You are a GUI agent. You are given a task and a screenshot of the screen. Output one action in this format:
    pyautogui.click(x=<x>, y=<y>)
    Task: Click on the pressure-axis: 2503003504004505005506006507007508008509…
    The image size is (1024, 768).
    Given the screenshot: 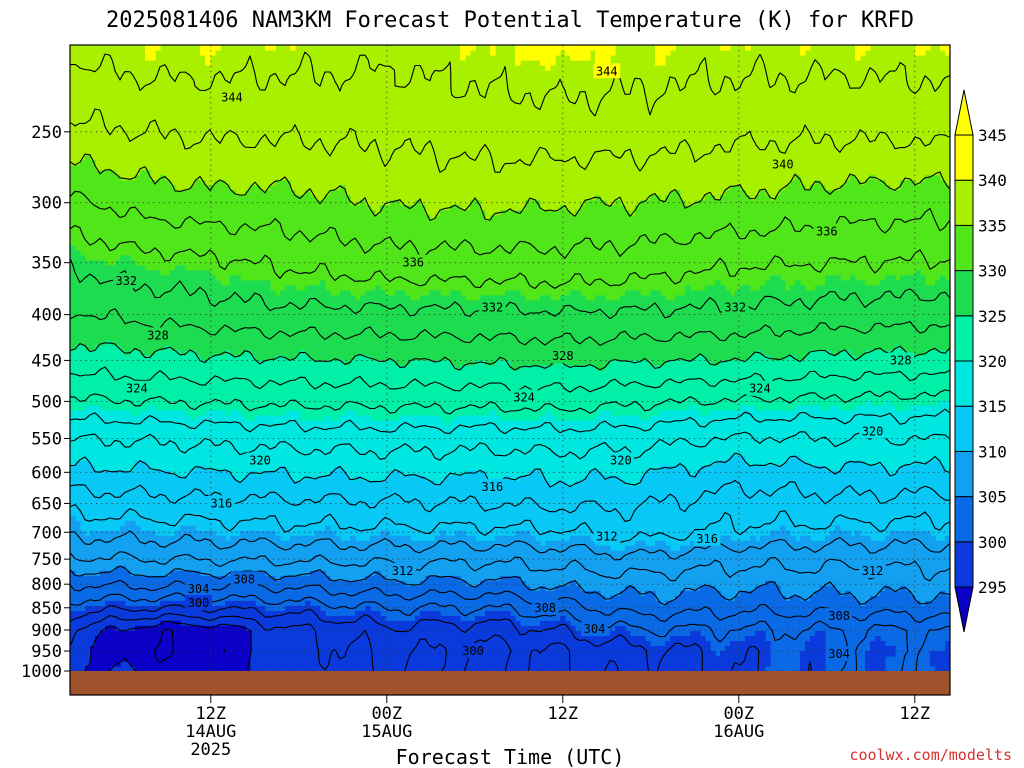 What is the action you would take?
    pyautogui.click(x=45, y=402)
    